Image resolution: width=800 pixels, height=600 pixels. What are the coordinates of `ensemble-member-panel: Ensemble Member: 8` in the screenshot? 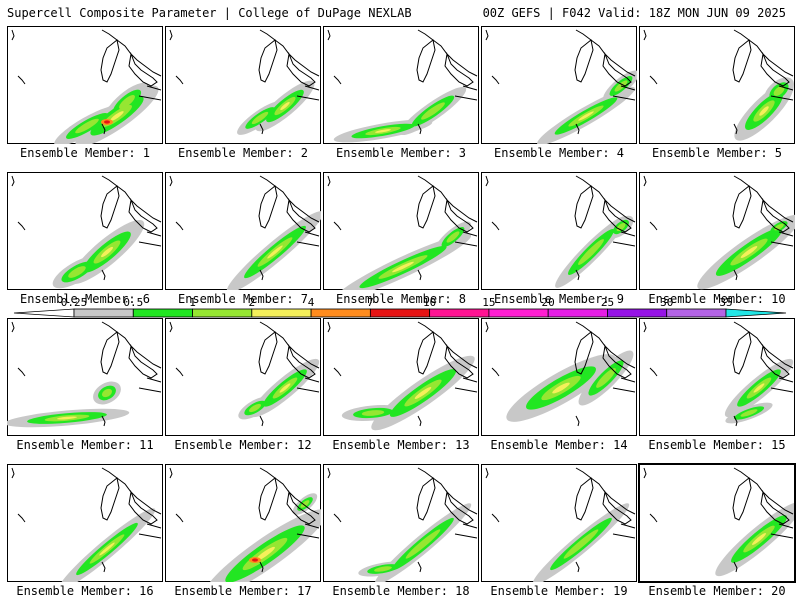 It's located at (401, 239).